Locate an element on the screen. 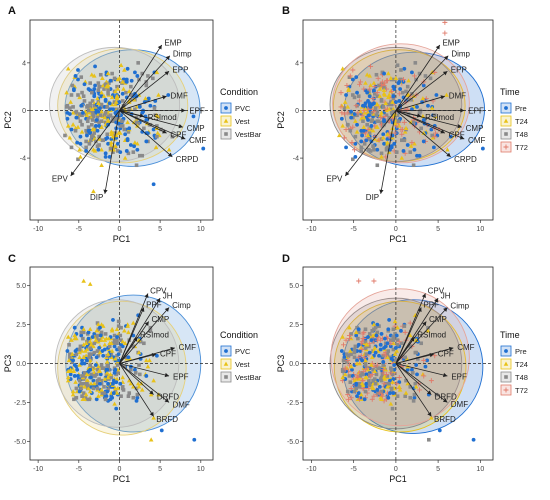 The width and height of the screenshot is (550, 500). x-tick-label: 0 is located at coordinates (396, 469).